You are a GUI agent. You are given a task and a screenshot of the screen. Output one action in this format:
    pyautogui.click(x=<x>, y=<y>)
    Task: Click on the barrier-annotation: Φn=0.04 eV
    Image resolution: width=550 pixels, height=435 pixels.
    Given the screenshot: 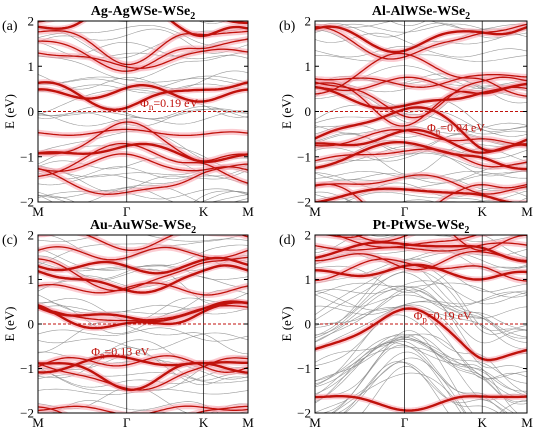 What is the action you would take?
    pyautogui.click(x=456, y=128)
    